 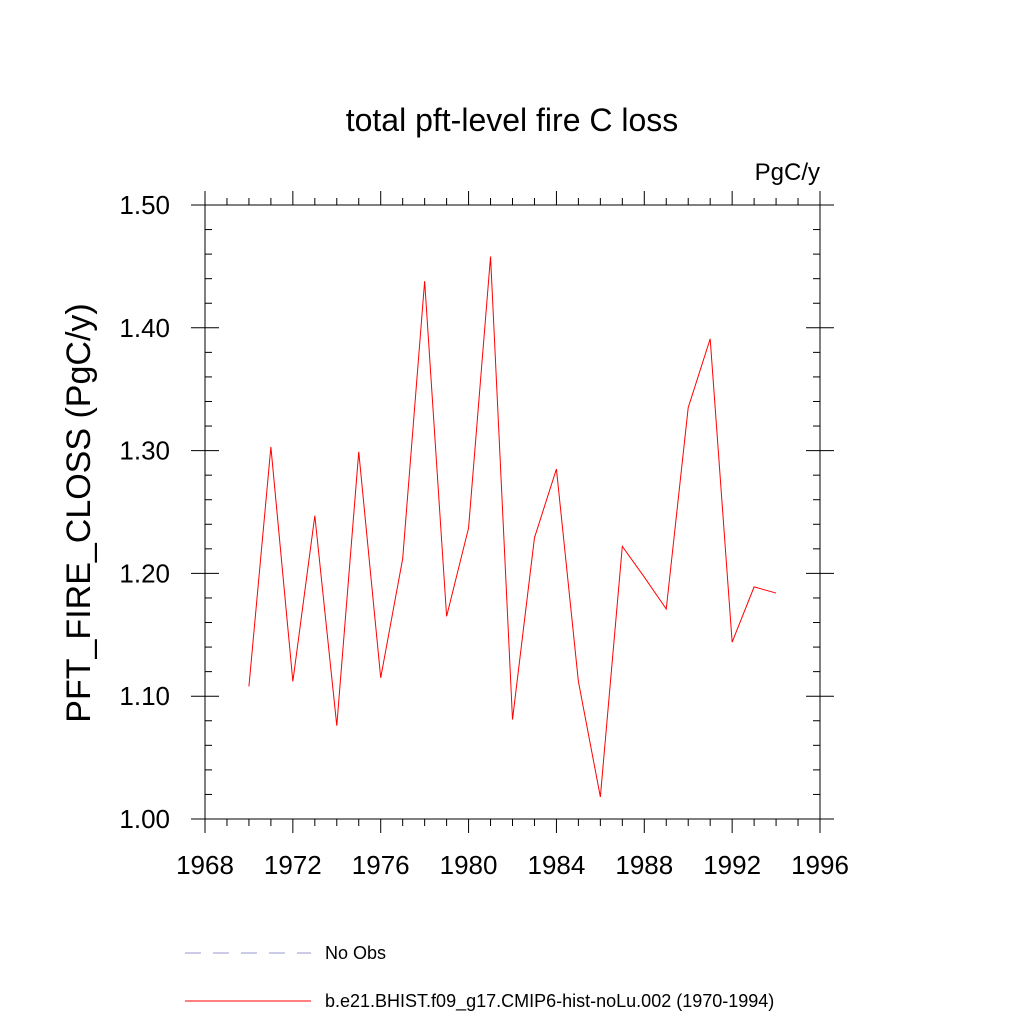 I want to click on x-tick-label: 1968, so click(x=205, y=865).